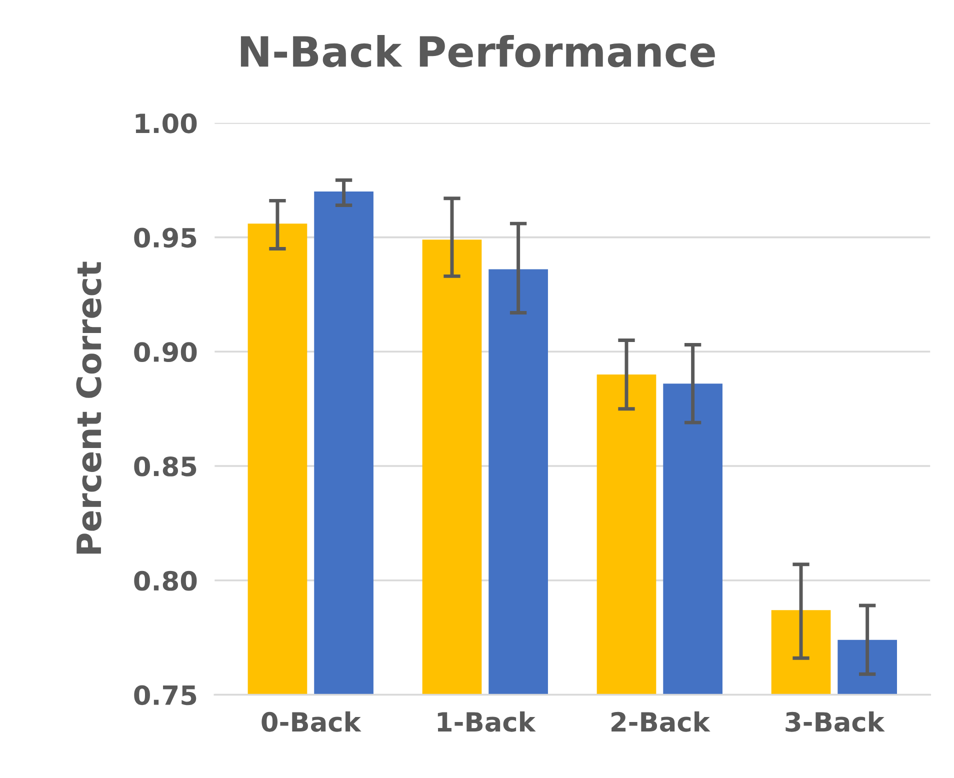  Describe the element at coordinates (165, 695) in the screenshot. I see `y-tick-label: 0.75` at that location.